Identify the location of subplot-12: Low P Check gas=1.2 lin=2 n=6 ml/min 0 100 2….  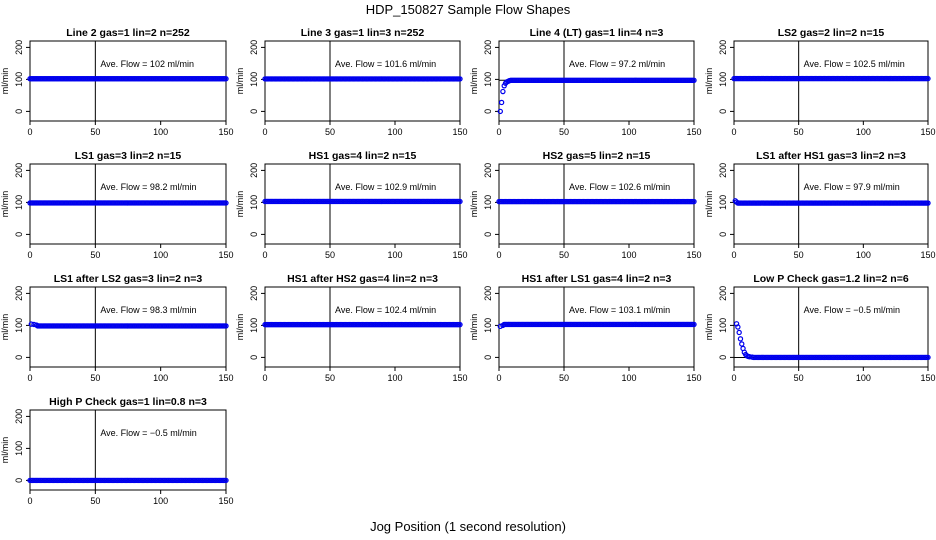
(820, 328).